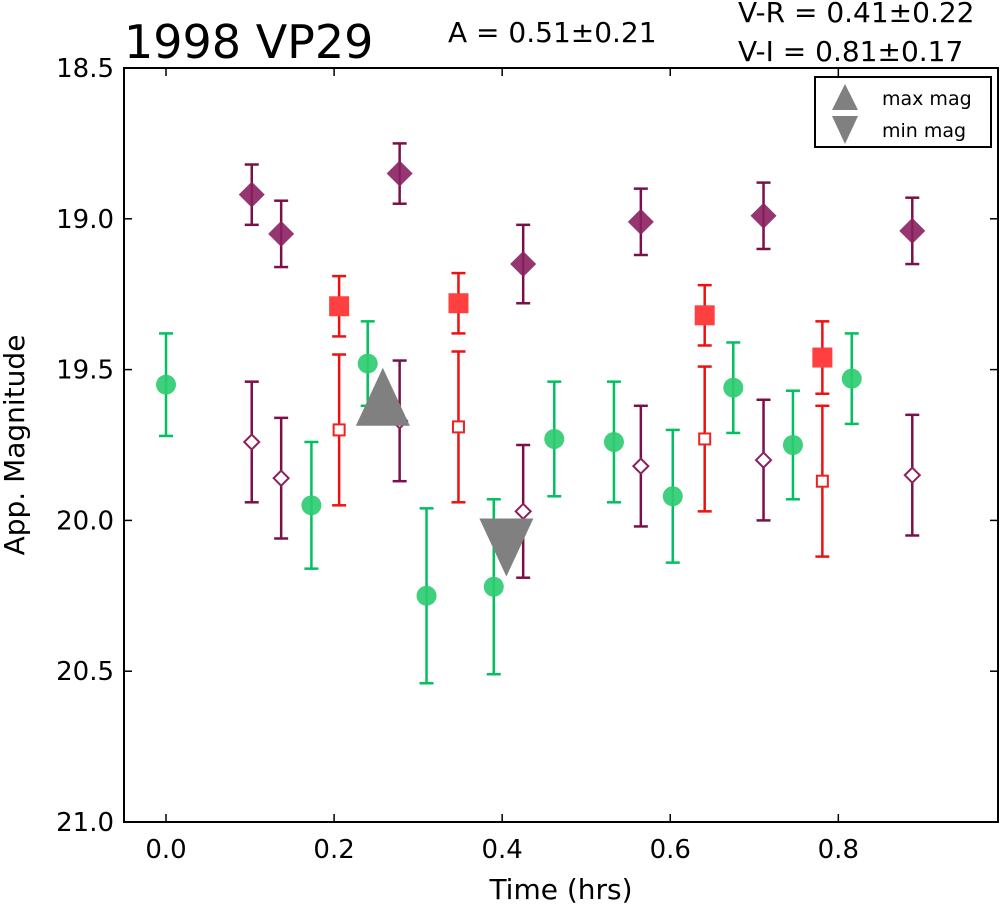 This screenshot has width=1001, height=908. Describe the element at coordinates (501, 850) in the screenshot. I see `x-tick-label: 0.4` at that location.